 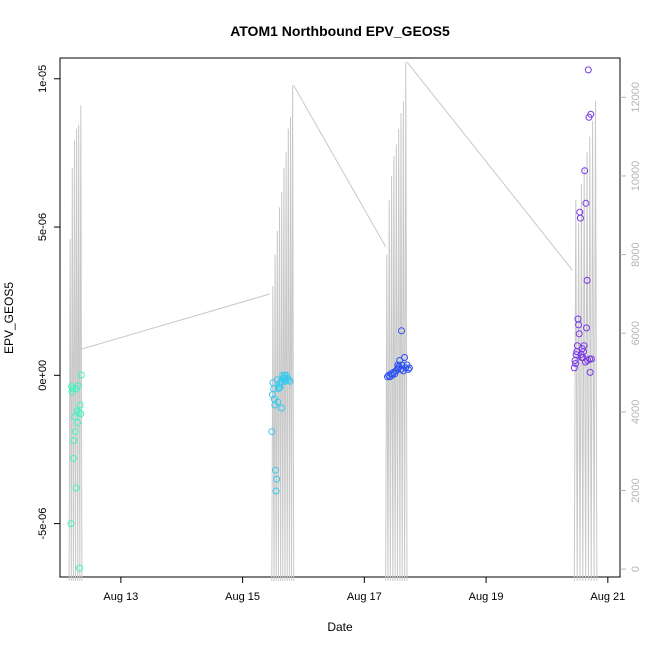 What do you see at coordinates (242, 597) in the screenshot?
I see `x-tick-label: Aug 15` at bounding box center [242, 597].